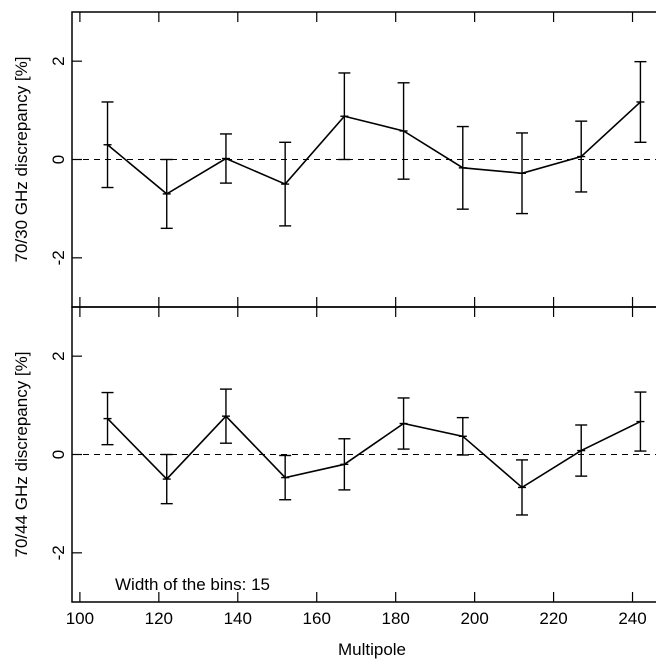 This screenshot has width=656, height=662. I want to click on x-tick-label: 200, so click(474, 618).